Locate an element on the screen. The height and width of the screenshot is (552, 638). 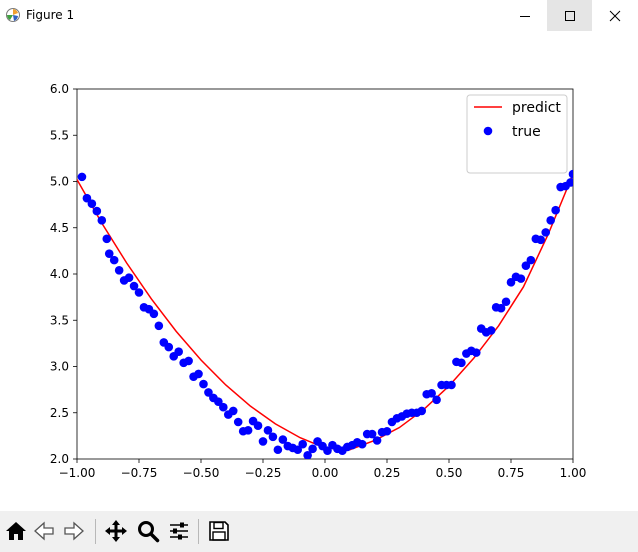
arrow-left-icon is located at coordinates (44, 531).